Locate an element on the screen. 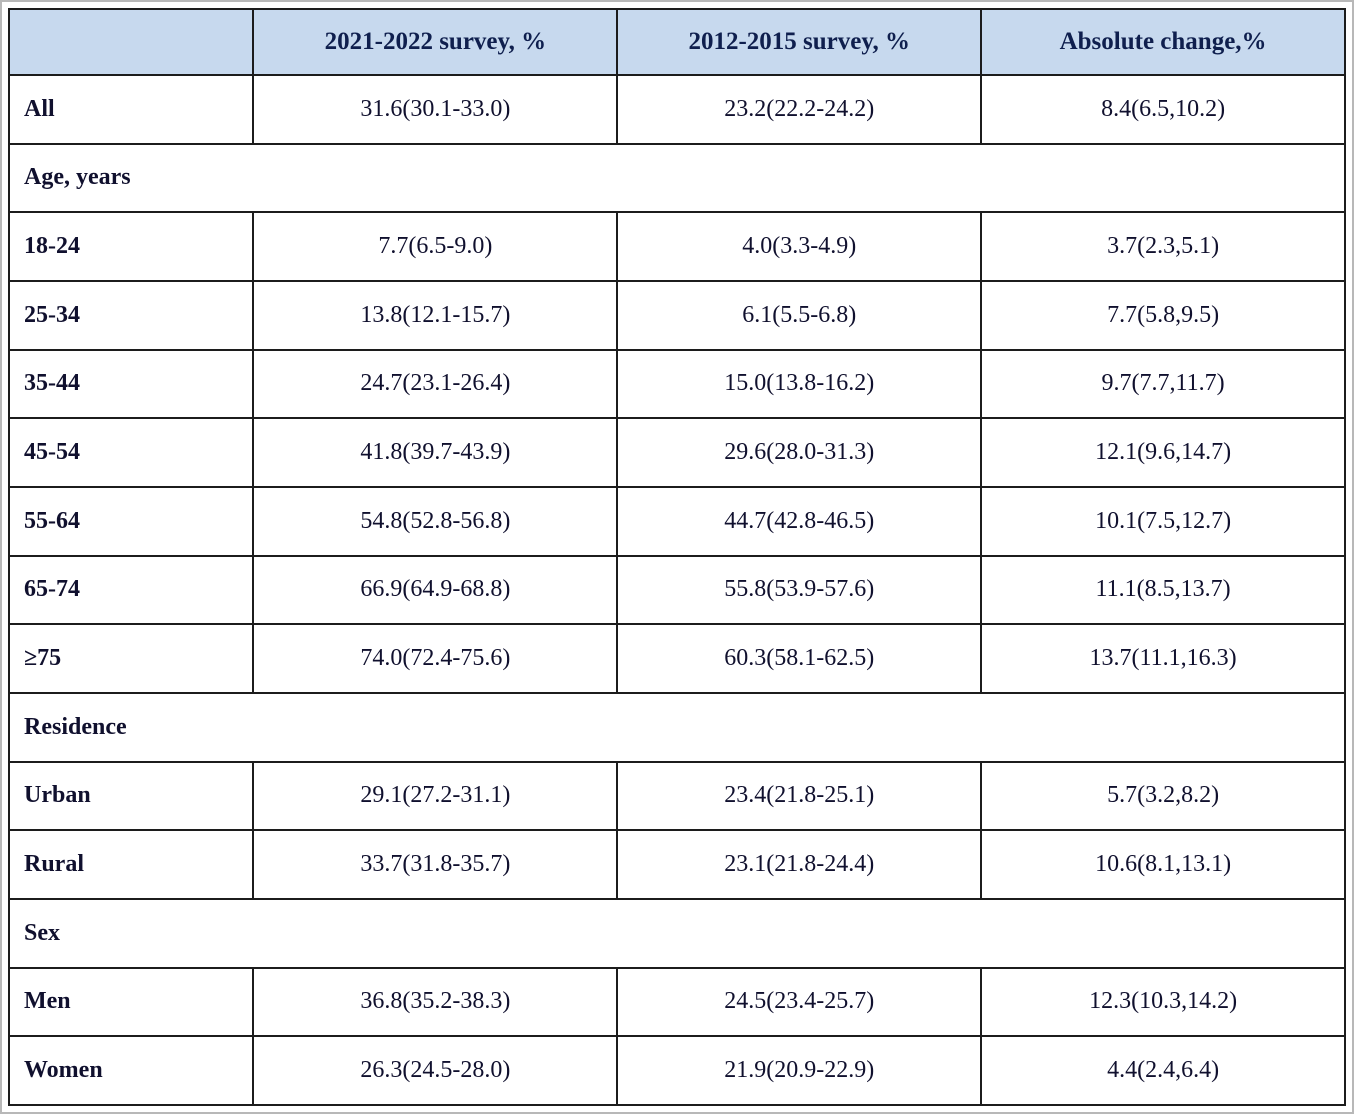  column-header: 2012-2015 survey, % is located at coordinates (799, 42).